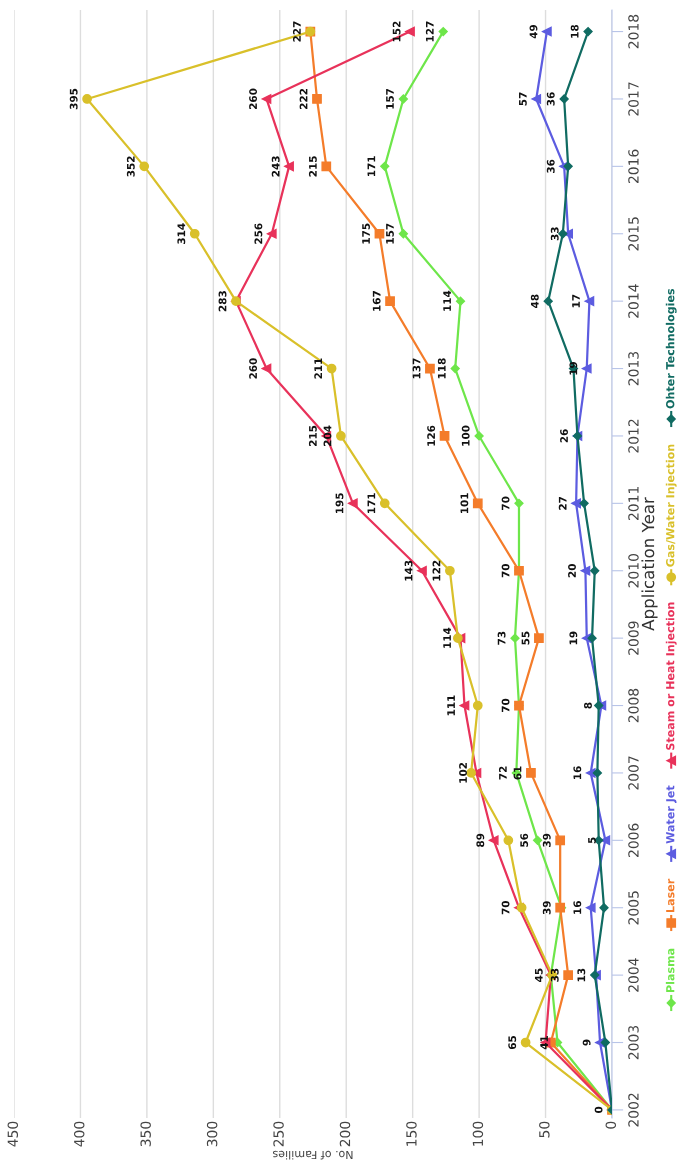 The width and height of the screenshot is (678, 1168). Describe the element at coordinates (611, 1125) in the screenshot. I see `x-tick-label: 0` at that location.